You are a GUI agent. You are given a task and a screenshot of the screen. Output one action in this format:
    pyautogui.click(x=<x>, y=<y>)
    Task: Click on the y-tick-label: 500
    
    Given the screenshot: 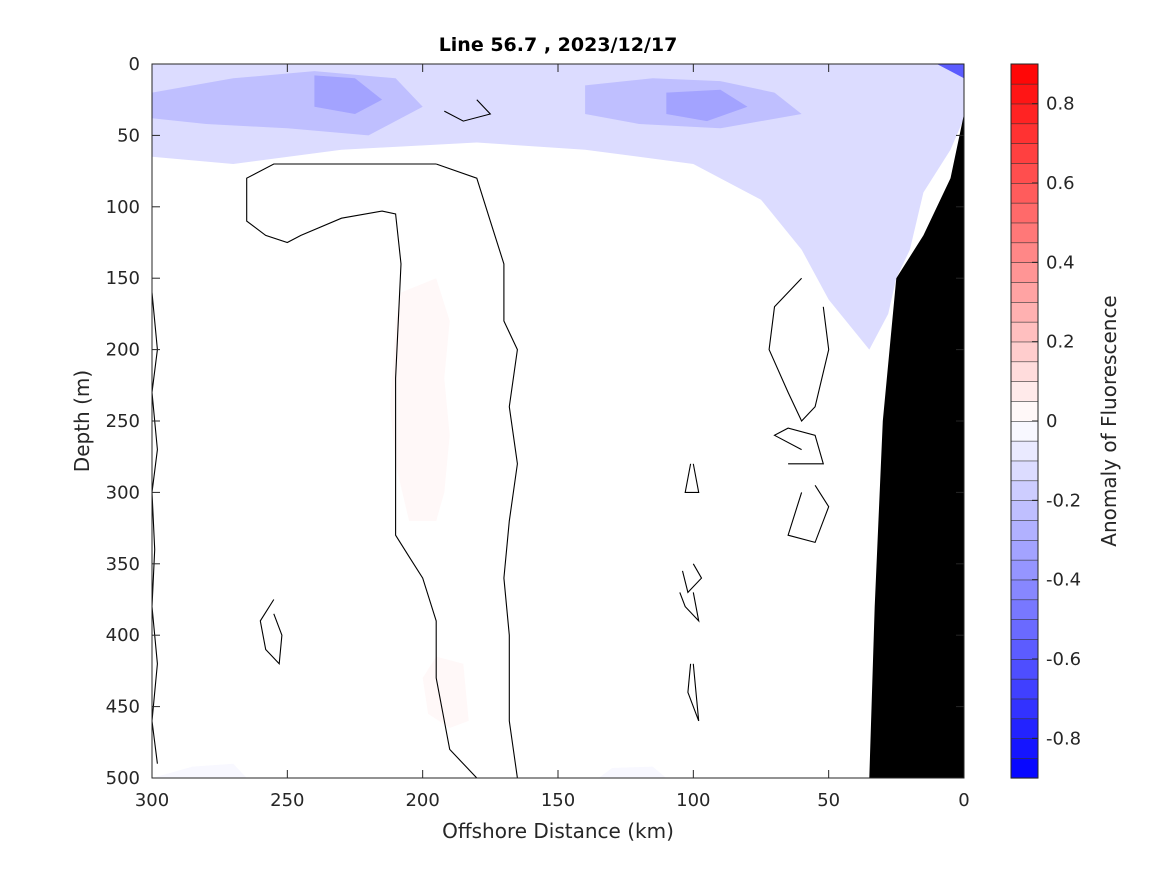 What is the action you would take?
    pyautogui.click(x=123, y=778)
    